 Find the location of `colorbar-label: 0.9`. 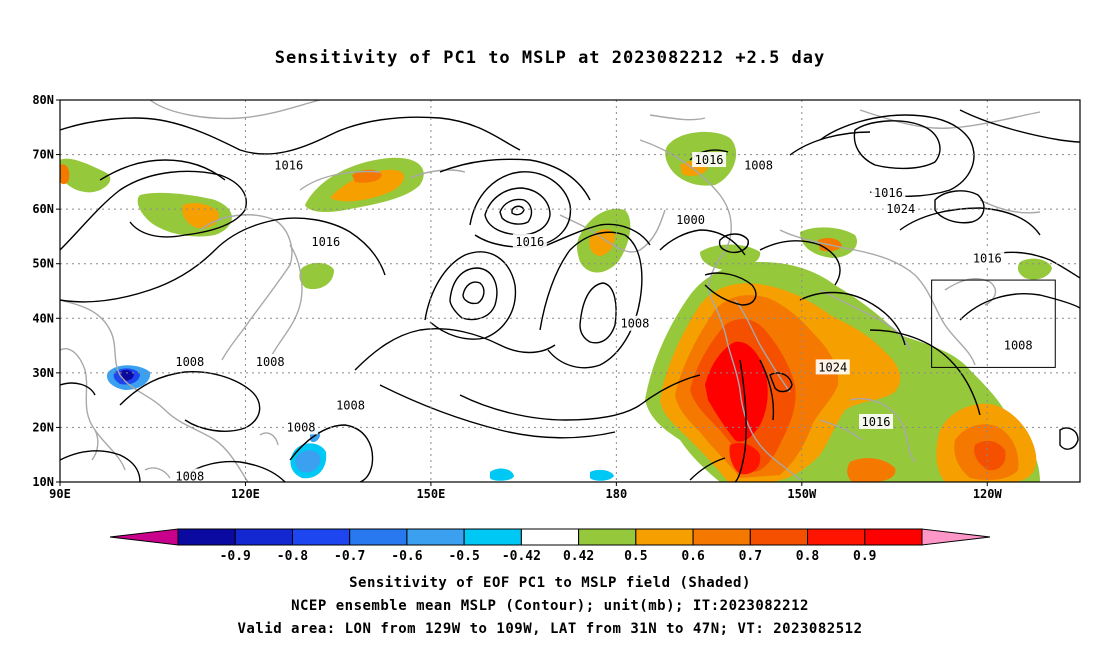

colorbar-label: 0.9 is located at coordinates (864, 556).